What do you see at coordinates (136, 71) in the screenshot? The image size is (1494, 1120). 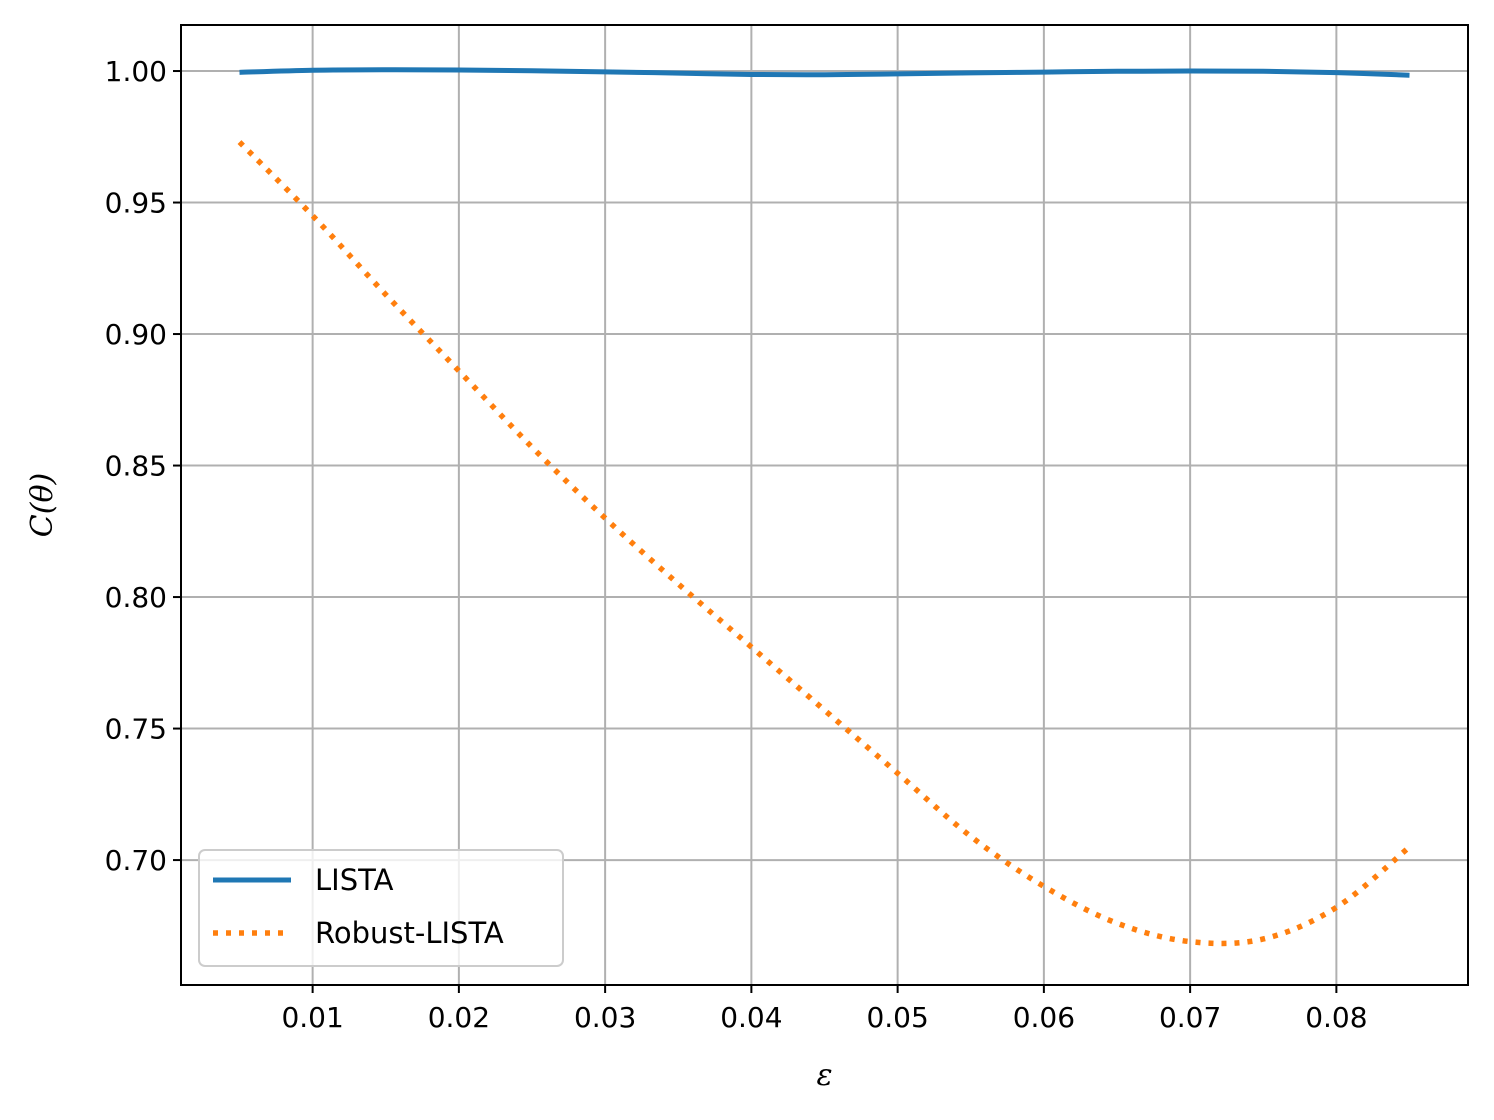 I see `y-tick-label: 1.00` at bounding box center [136, 71].